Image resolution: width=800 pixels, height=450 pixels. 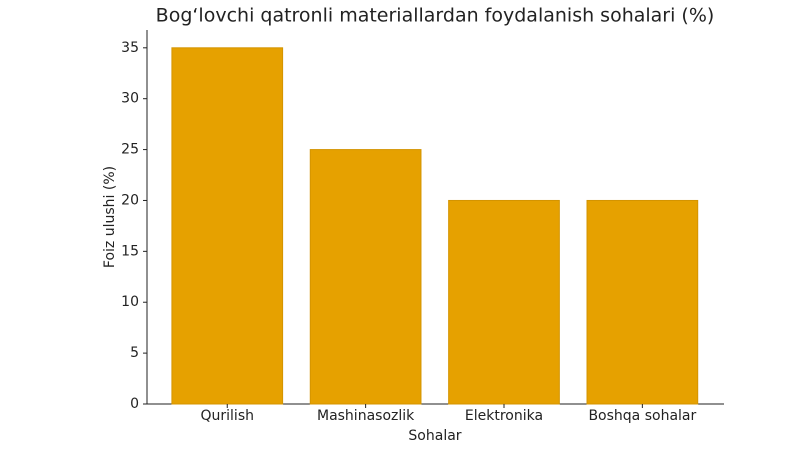 I want to click on y-tick-label: 5, so click(x=134, y=353).